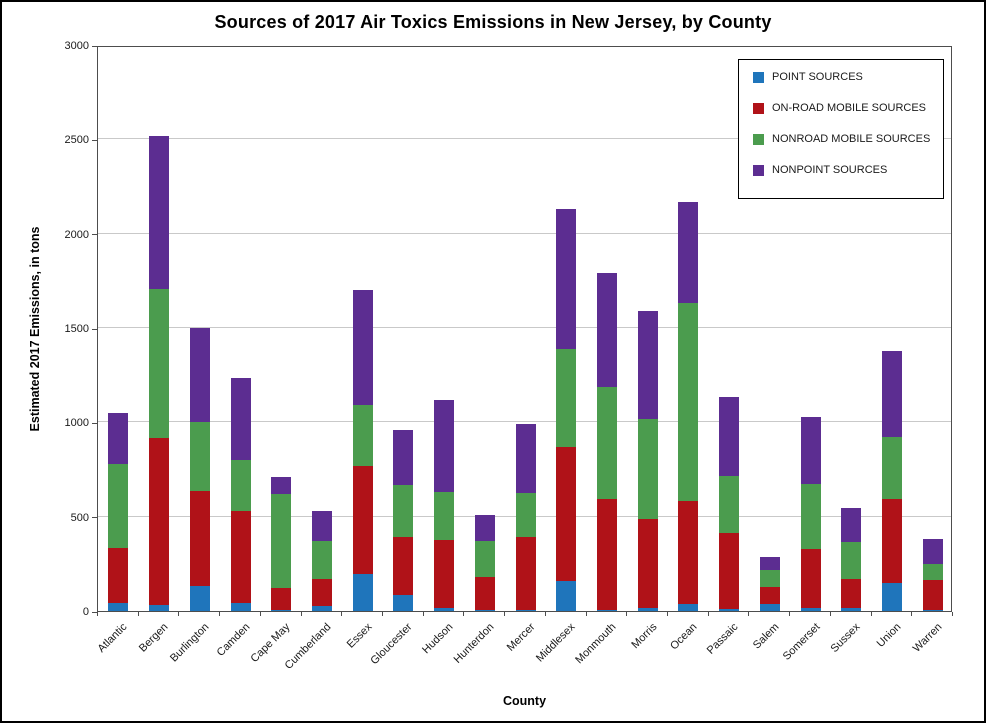 Image resolution: width=986 pixels, height=723 pixels. I want to click on y-tick-label: 1500, so click(76, 329).